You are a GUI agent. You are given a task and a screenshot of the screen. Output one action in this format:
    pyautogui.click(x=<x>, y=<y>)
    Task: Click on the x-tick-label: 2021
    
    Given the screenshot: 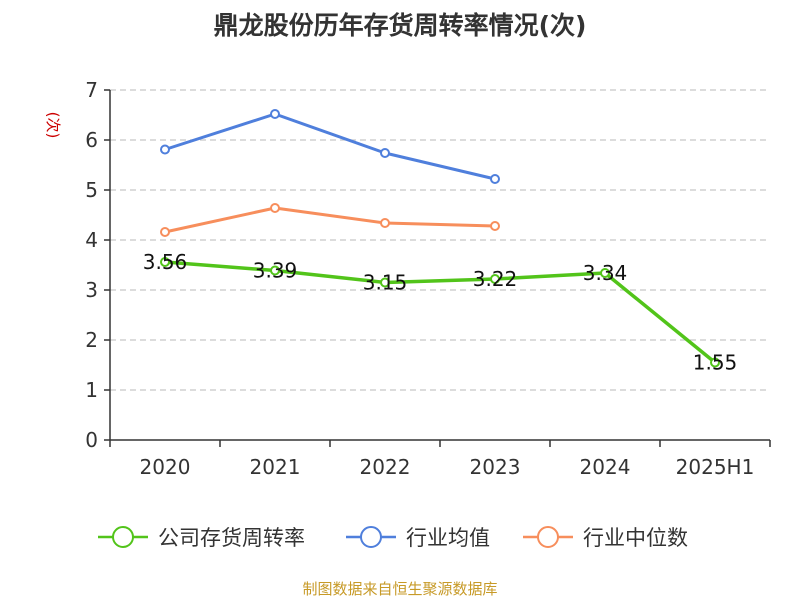 What is the action you would take?
    pyautogui.click(x=275, y=467)
    